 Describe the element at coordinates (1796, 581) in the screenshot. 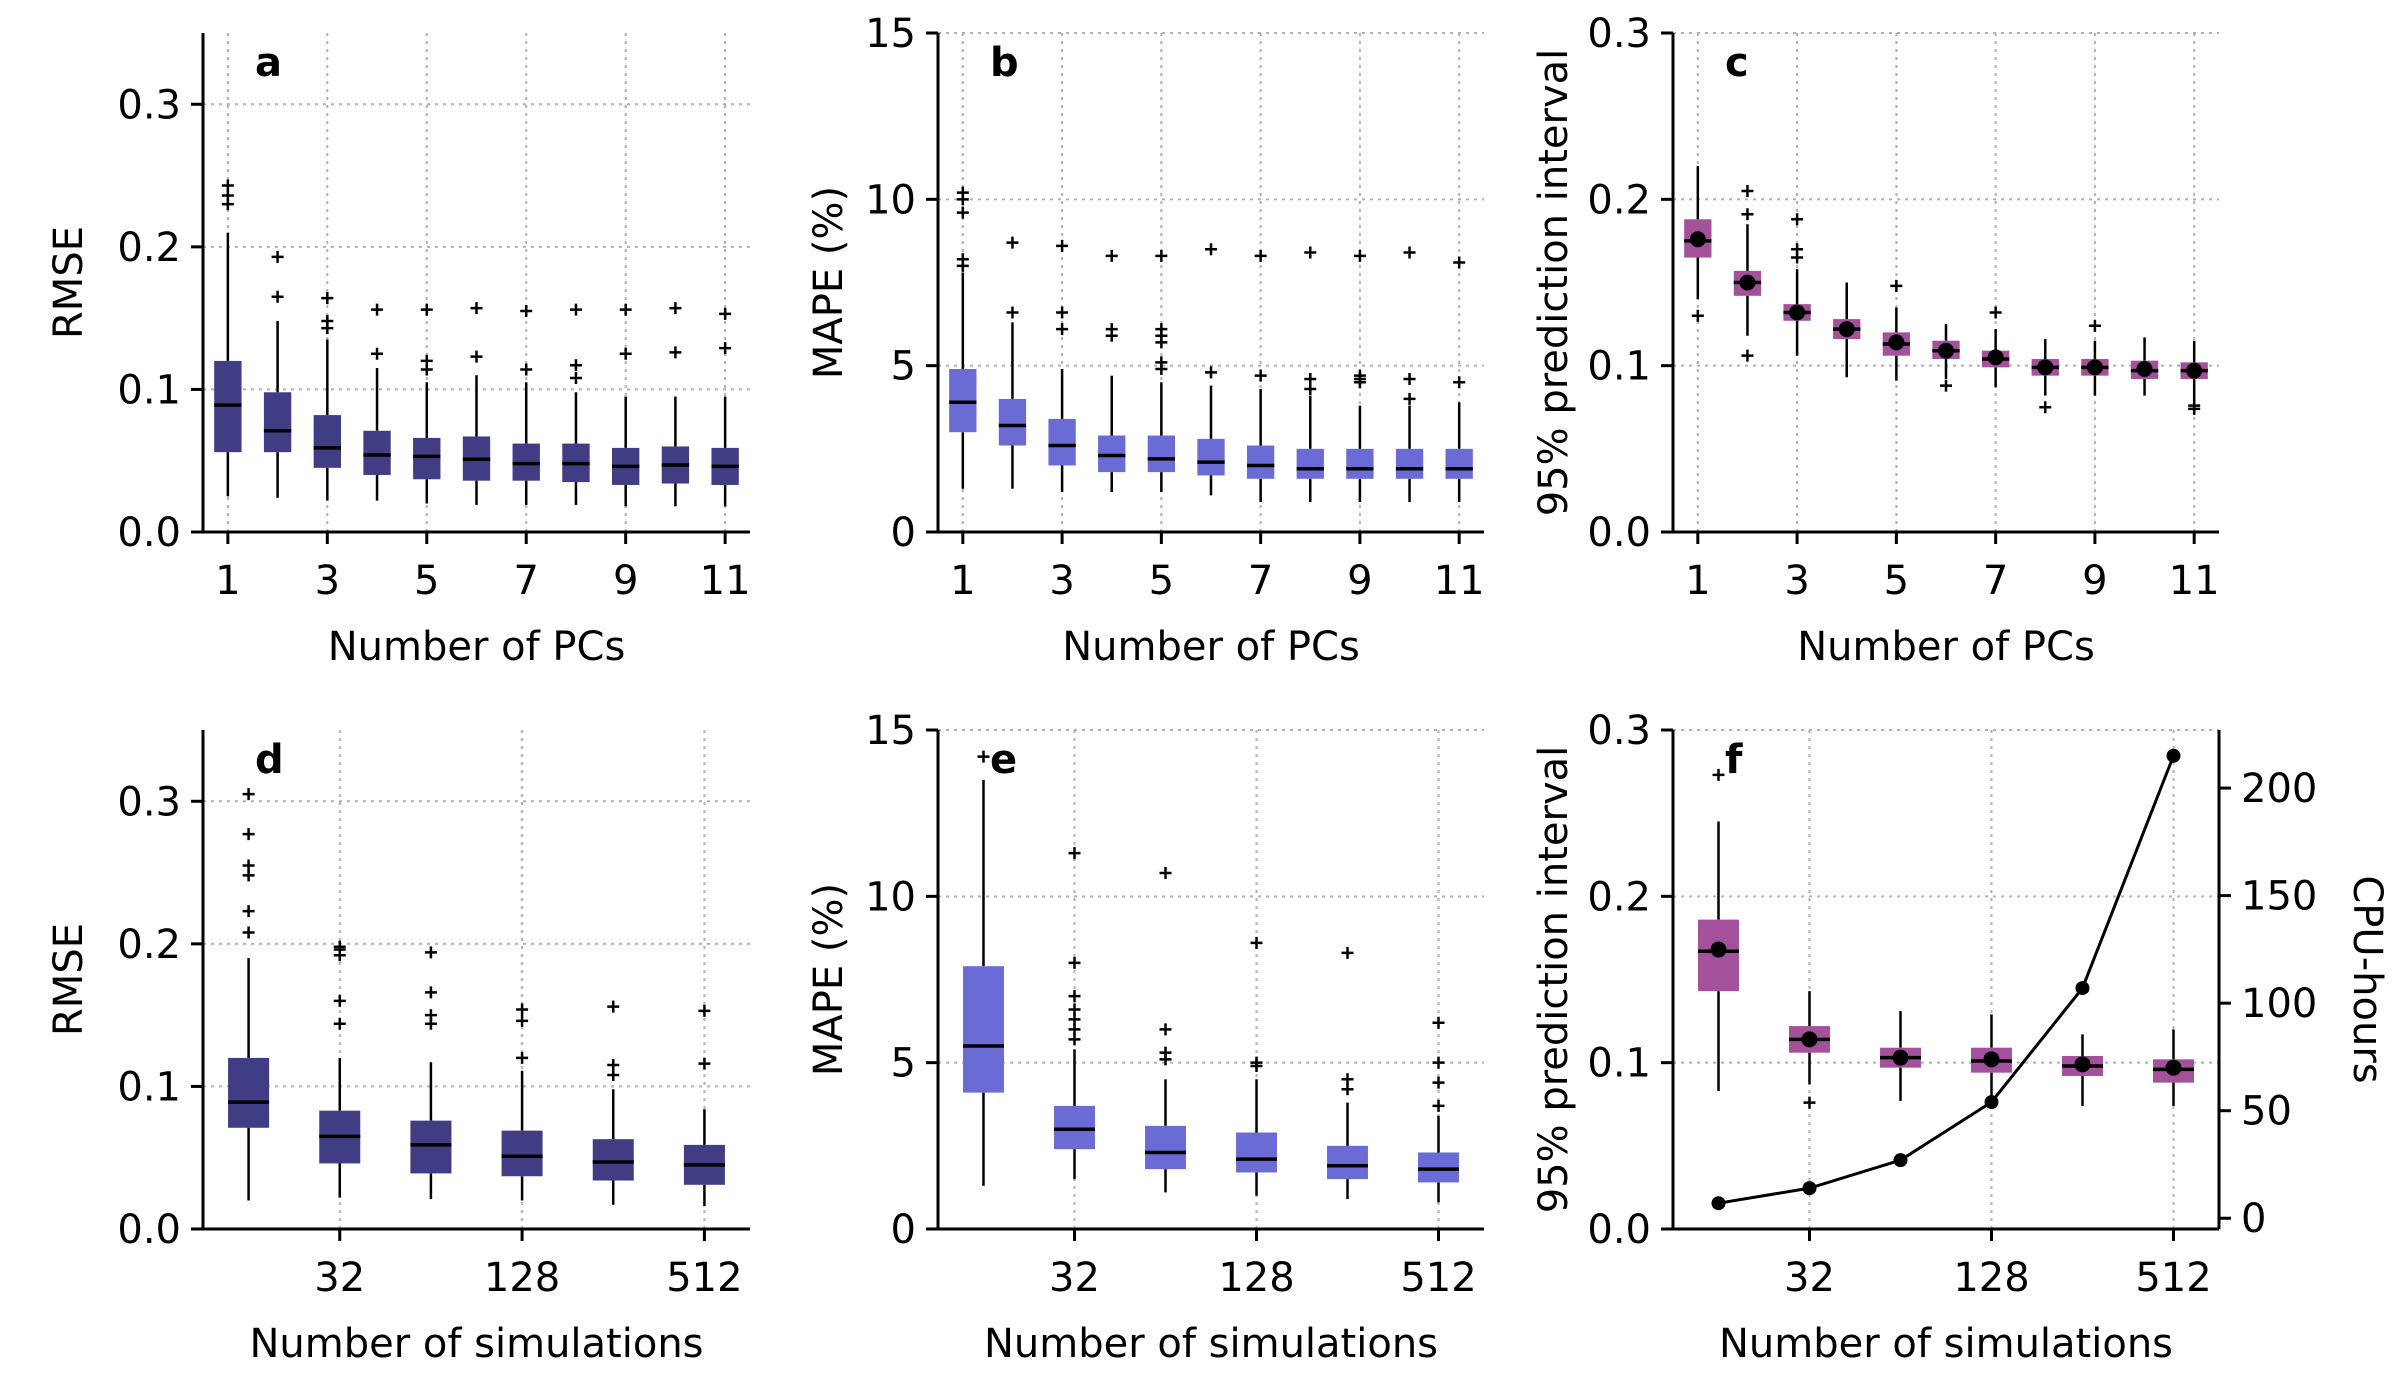

I see `x-tick-label: 3` at that location.